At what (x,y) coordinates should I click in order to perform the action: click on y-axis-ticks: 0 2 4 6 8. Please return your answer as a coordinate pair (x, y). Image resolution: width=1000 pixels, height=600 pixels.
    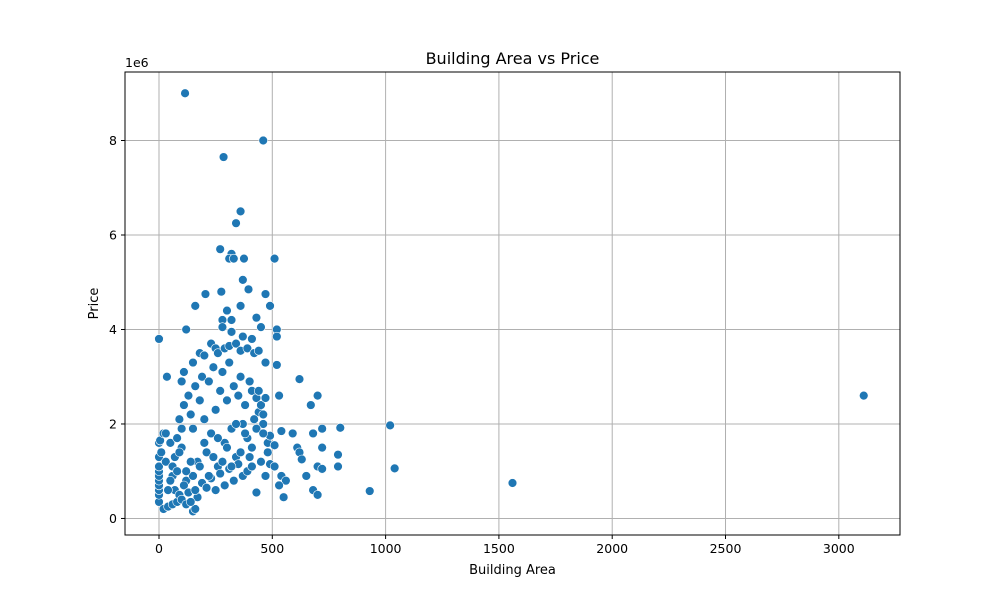
    Looking at the image, I should click on (117, 329).